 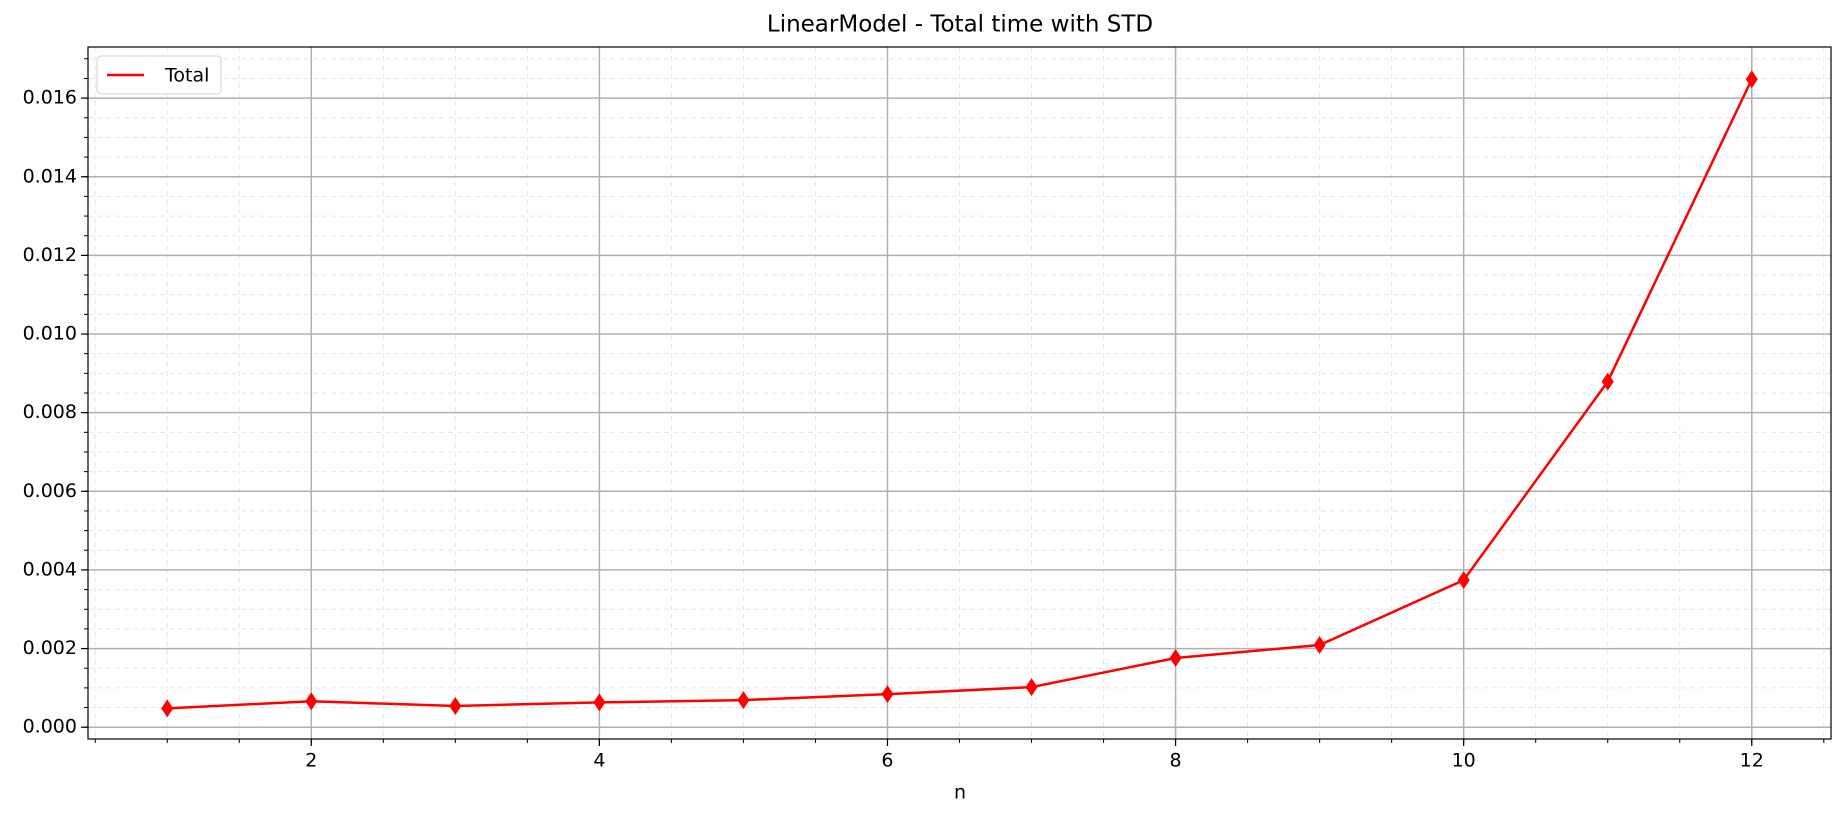 What do you see at coordinates (50, 569) in the screenshot?
I see `y-tick-label: 0.004` at bounding box center [50, 569].